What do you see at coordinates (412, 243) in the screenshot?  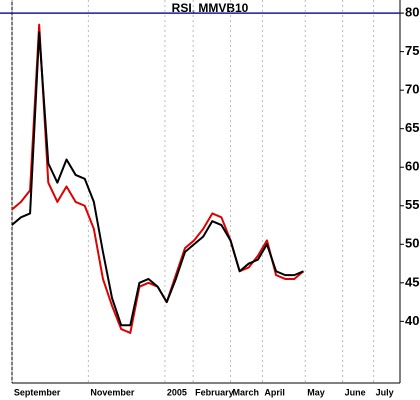 I see `y-tick-label: 50` at bounding box center [412, 243].